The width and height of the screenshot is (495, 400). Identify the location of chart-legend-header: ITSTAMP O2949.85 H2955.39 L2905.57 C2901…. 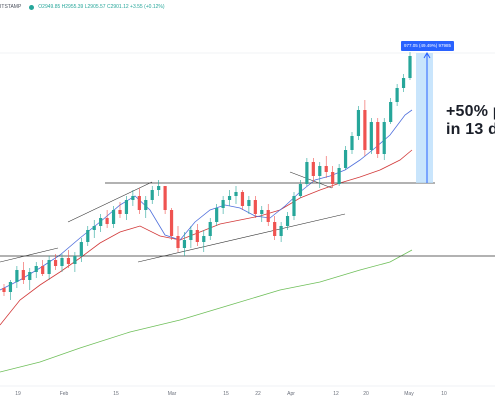
(82, 7).